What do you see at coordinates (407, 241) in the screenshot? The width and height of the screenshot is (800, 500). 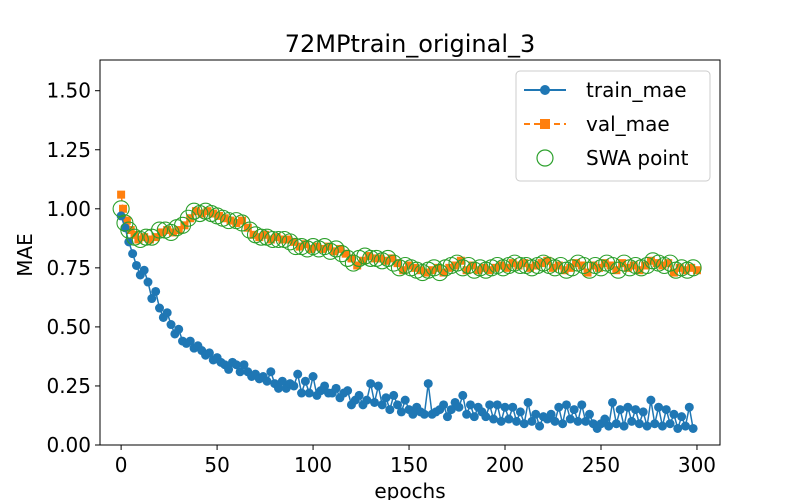 I see `swa-point-series` at bounding box center [407, 241].